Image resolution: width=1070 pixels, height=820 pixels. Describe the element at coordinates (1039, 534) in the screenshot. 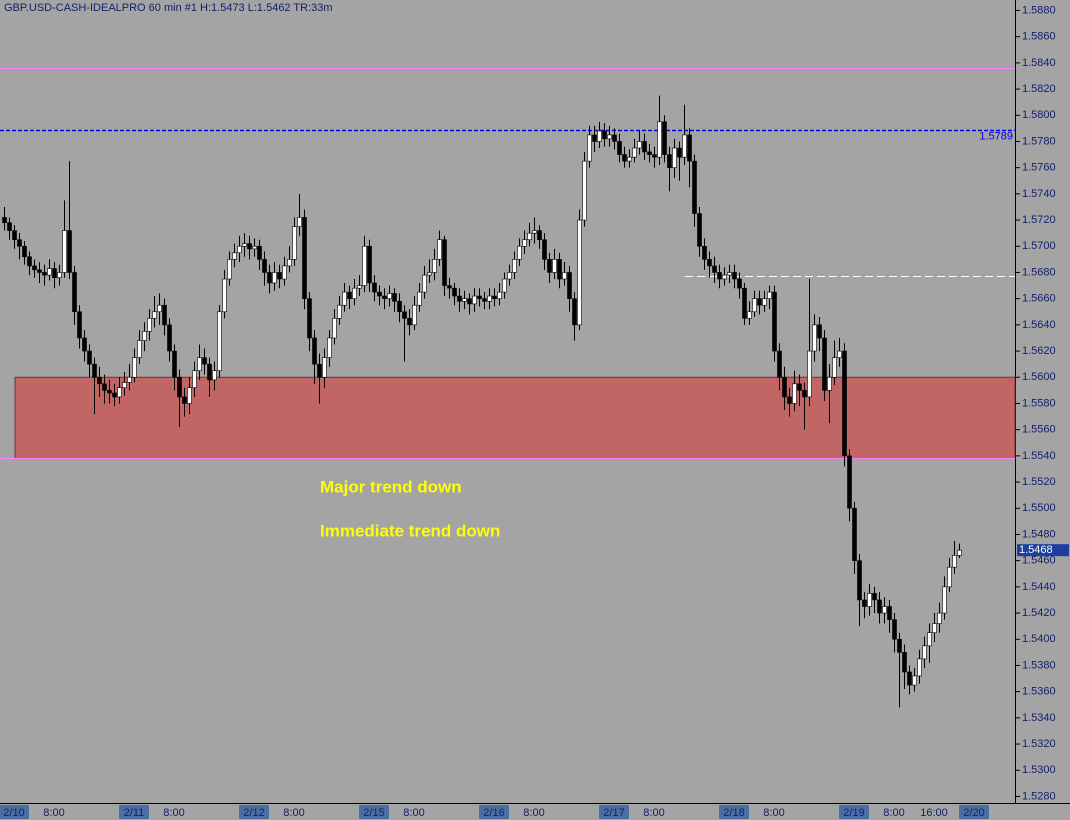

I see `y-tick-label: 1.5480` at that location.